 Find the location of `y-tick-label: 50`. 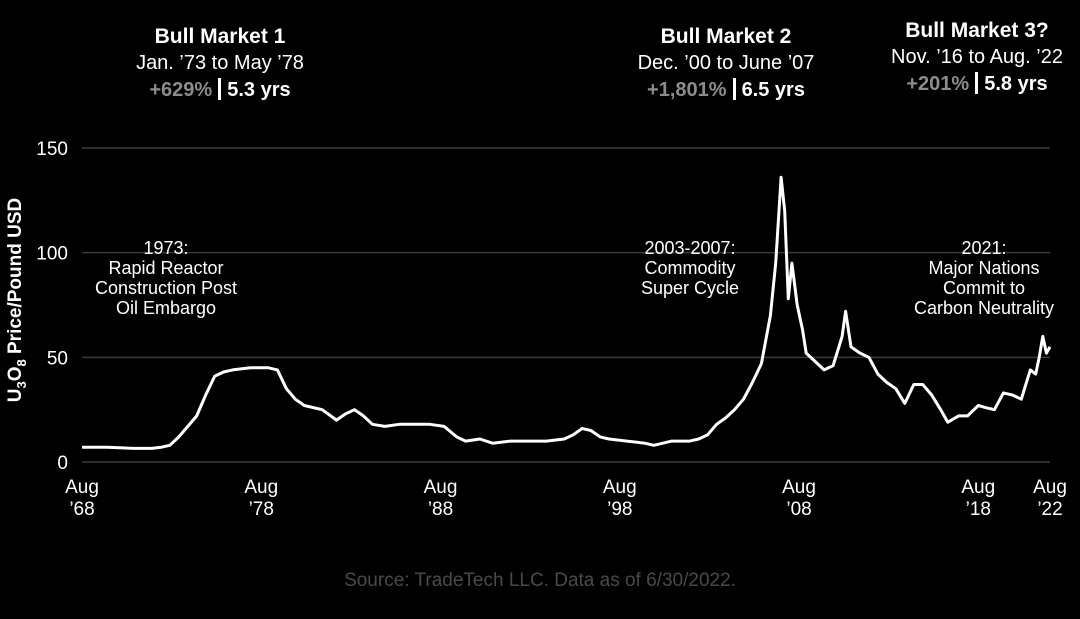

y-tick-label: 50 is located at coordinates (57, 358).